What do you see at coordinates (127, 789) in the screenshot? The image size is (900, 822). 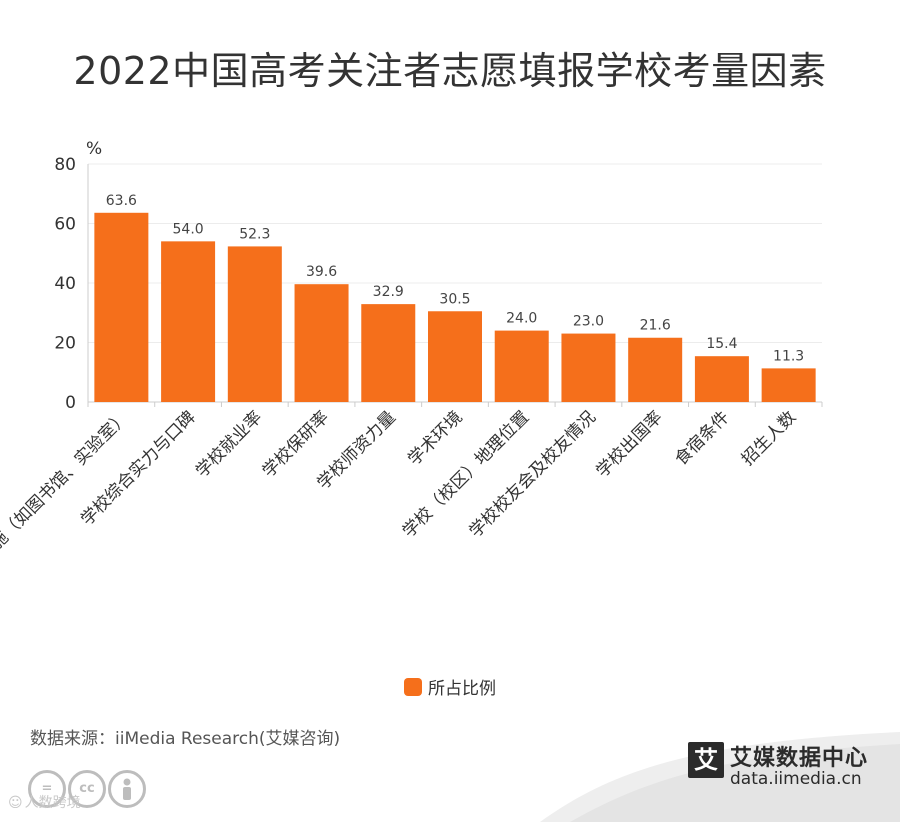 I see `person-icon` at bounding box center [127, 789].